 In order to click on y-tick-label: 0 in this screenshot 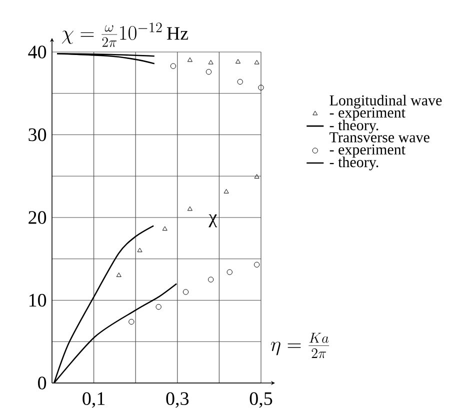, I will do `click(42, 383)`.